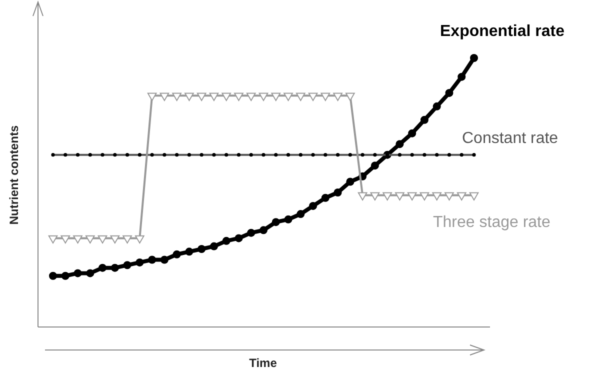 Image resolution: width=598 pixels, height=371 pixels. I want to click on text: Exponential rate, so click(502, 31).